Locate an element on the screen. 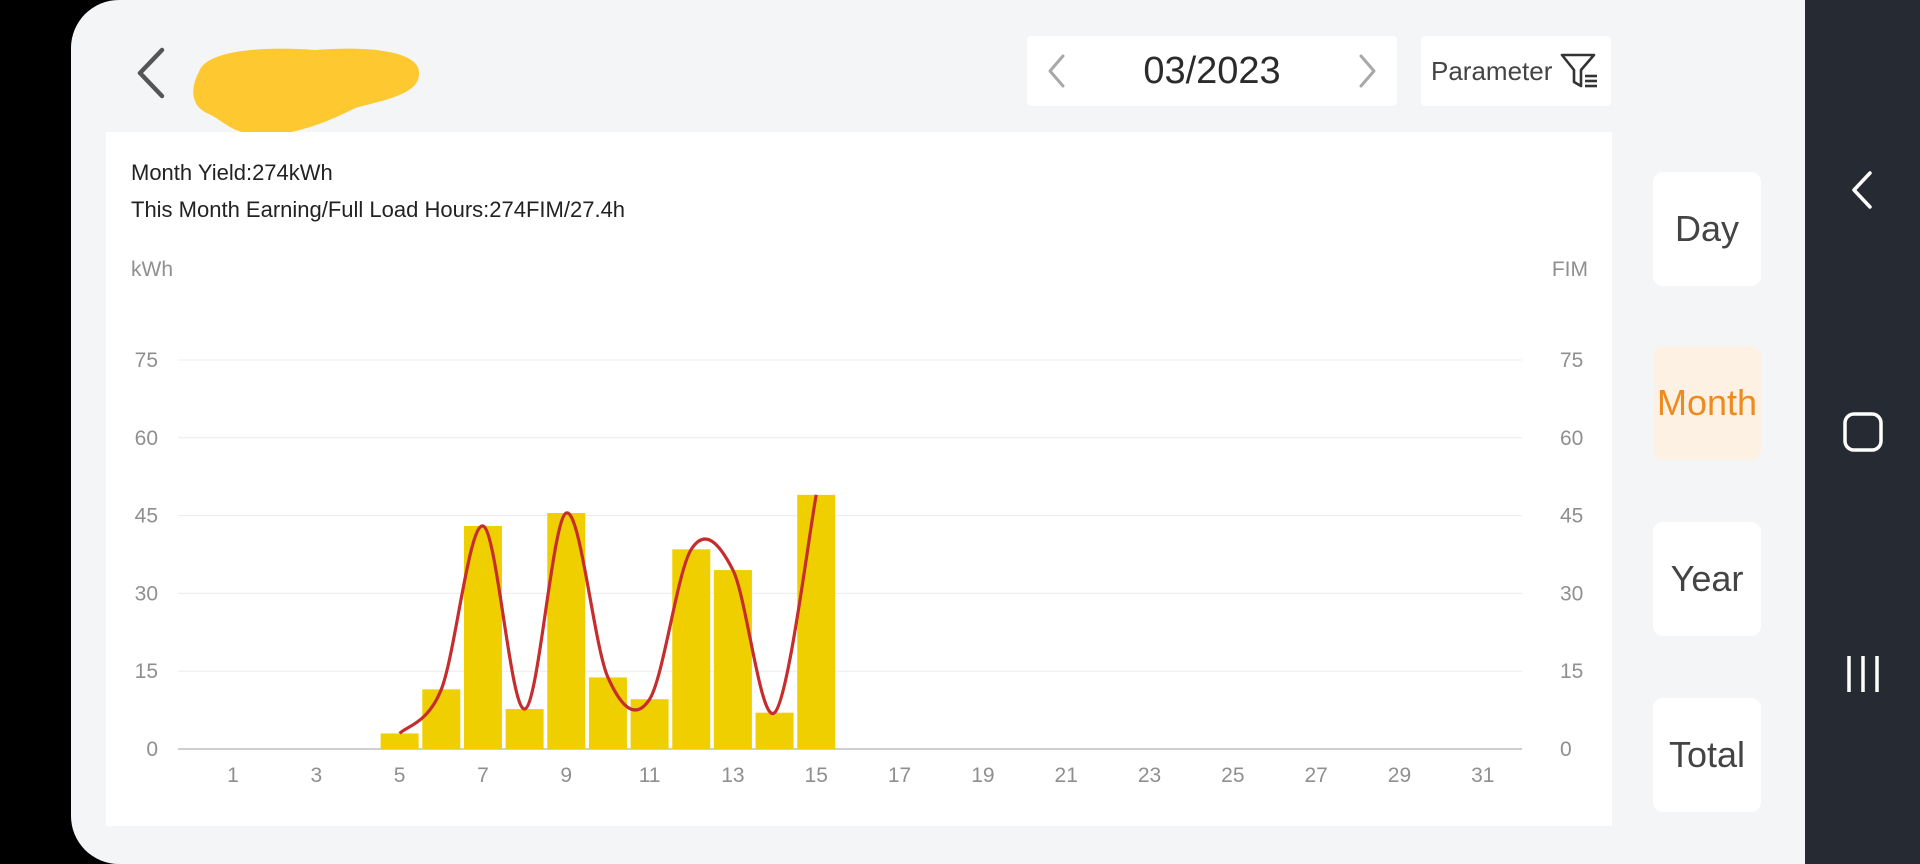 The width and height of the screenshot is (1920, 864). y-left-tick-label: 15 is located at coordinates (146, 671).